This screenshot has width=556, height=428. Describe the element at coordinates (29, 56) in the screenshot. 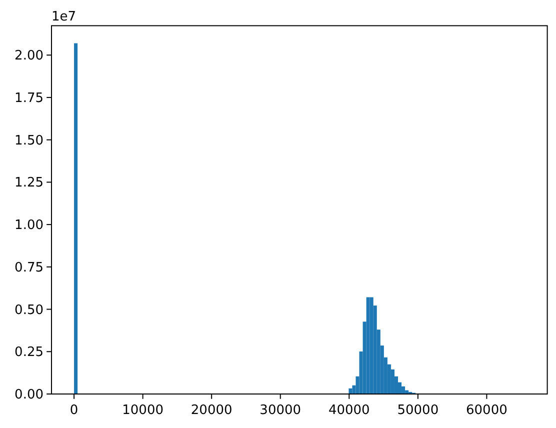

I see `y-tick-label: 2.00` at that location.